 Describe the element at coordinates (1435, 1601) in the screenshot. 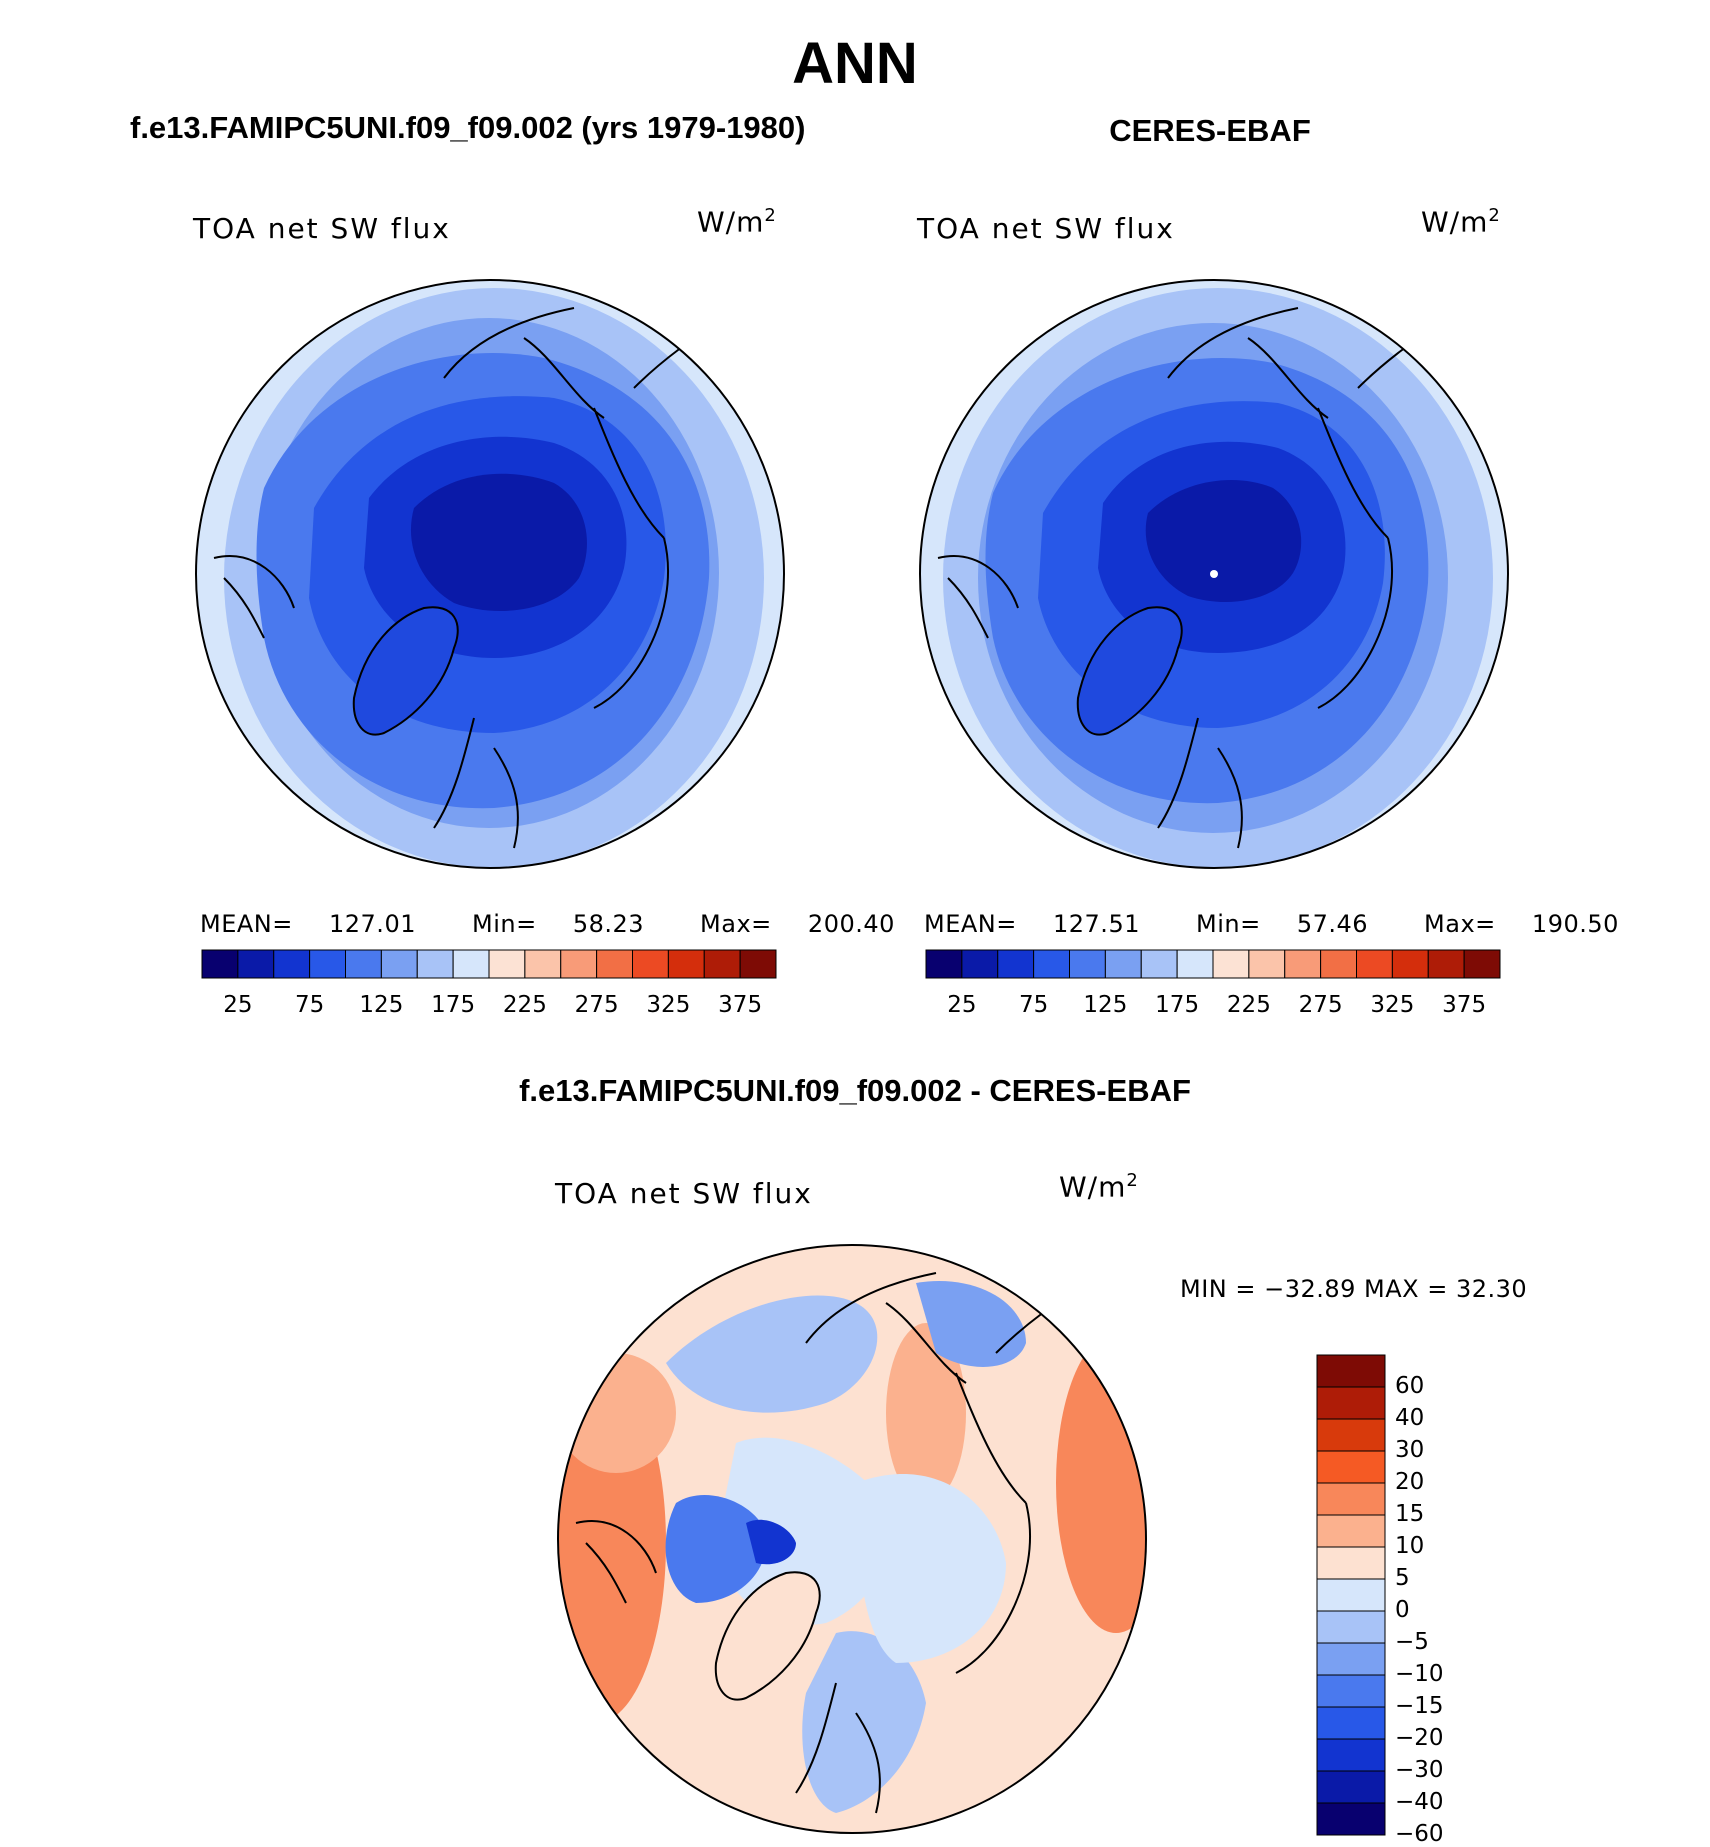

I see `colorbar-difference-ticks: 60 40 30 20 15 10 5 0 −5 −10 −15 −20 −30 −40 −60` at that location.